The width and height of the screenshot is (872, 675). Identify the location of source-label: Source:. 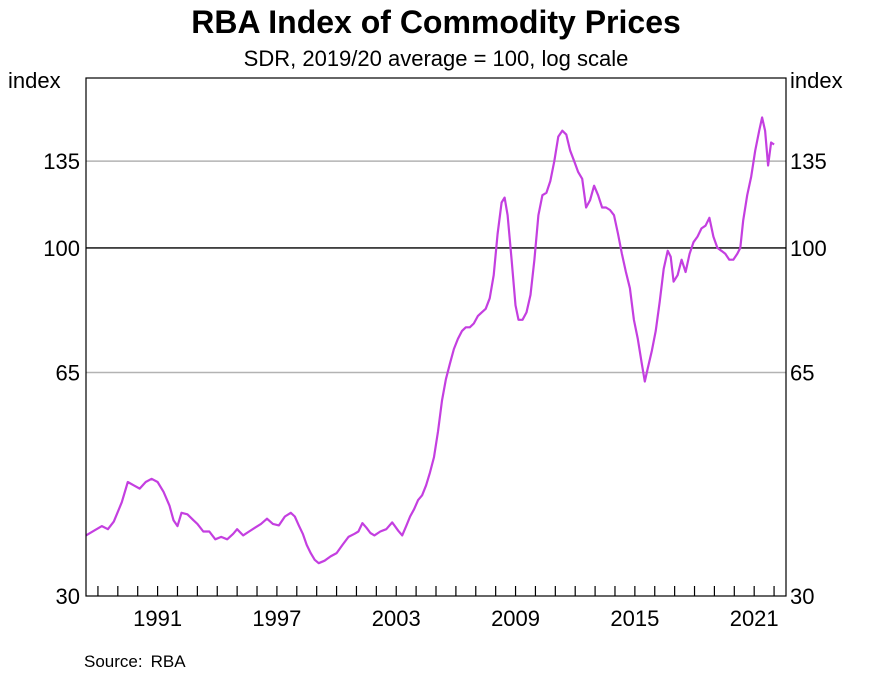
(113, 661).